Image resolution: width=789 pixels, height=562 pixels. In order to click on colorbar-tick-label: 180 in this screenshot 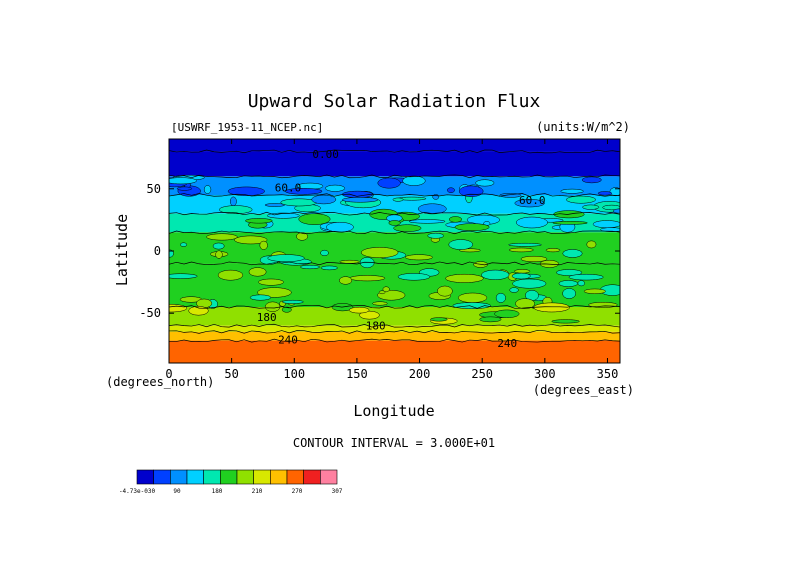, I will do `click(217, 491)`.